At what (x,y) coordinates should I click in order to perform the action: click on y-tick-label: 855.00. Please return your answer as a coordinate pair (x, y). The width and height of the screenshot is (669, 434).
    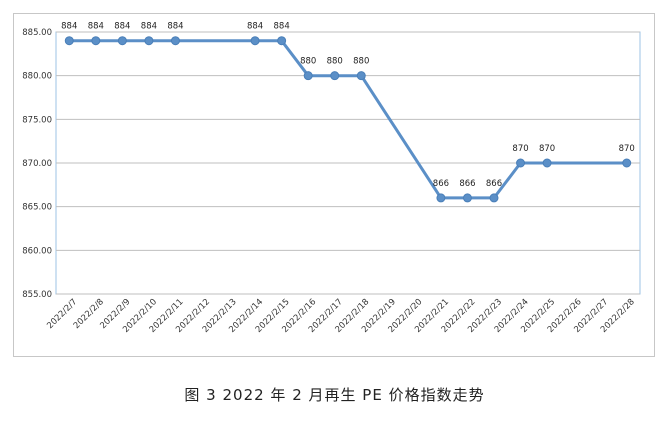
    Looking at the image, I should click on (37, 295).